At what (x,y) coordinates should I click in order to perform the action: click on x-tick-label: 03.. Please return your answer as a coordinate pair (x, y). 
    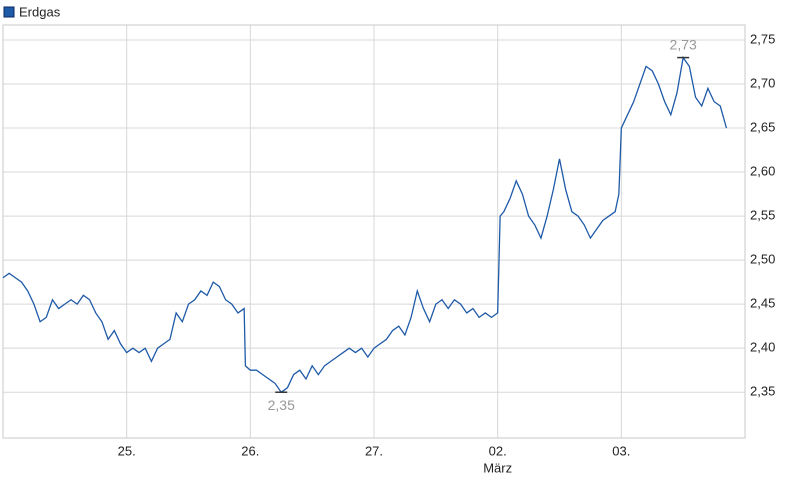
    Looking at the image, I should click on (621, 450).